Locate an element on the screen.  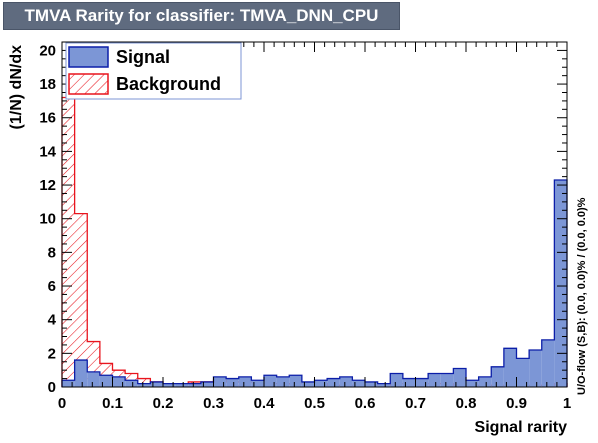
y-tick-label: 16 is located at coordinates (47, 118).